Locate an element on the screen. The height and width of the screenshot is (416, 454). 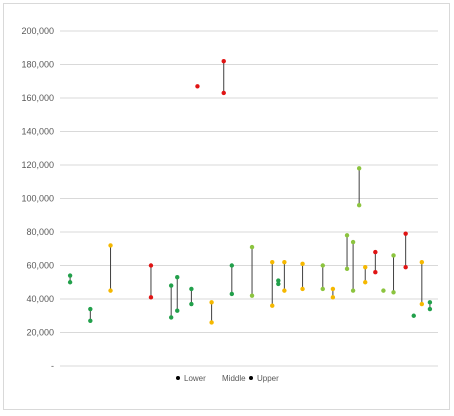
y-tick-label: 100,000 is located at coordinates (37, 199).